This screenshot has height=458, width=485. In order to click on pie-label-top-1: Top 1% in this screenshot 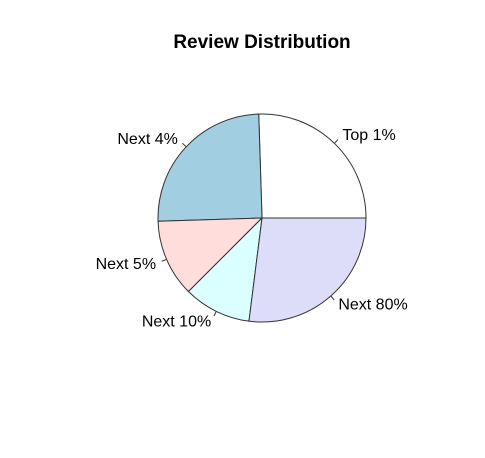, I will do `click(368, 135)`.